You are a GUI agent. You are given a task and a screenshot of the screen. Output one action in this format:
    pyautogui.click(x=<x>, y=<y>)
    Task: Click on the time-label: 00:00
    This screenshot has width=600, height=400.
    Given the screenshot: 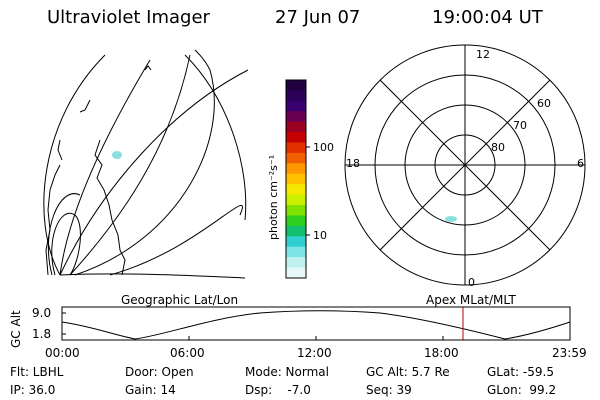 What is the action you would take?
    pyautogui.click(x=62, y=353)
    